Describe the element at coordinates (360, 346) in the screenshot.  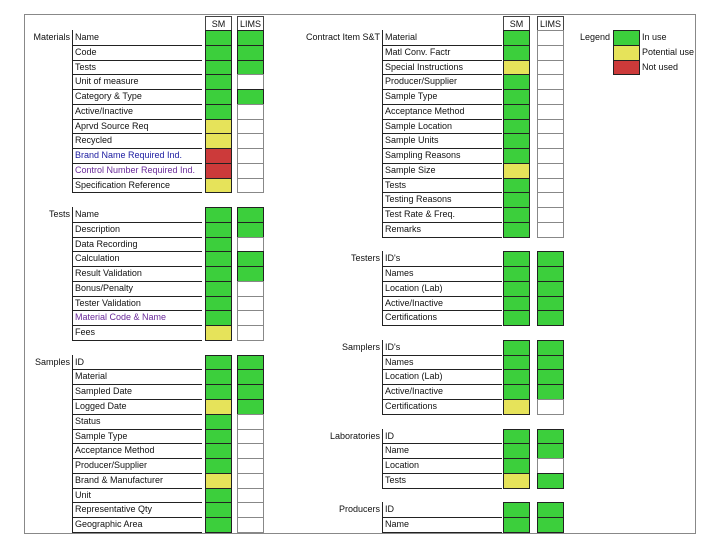
I see `group-label: Samplers` at that location.